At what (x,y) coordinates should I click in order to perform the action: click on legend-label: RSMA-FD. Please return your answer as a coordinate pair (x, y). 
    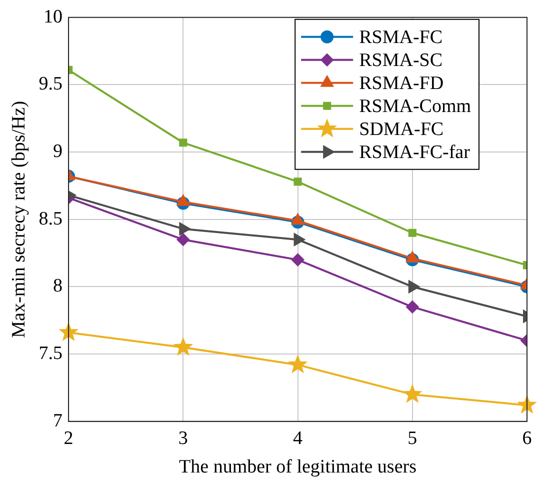
    Looking at the image, I should click on (401, 83).